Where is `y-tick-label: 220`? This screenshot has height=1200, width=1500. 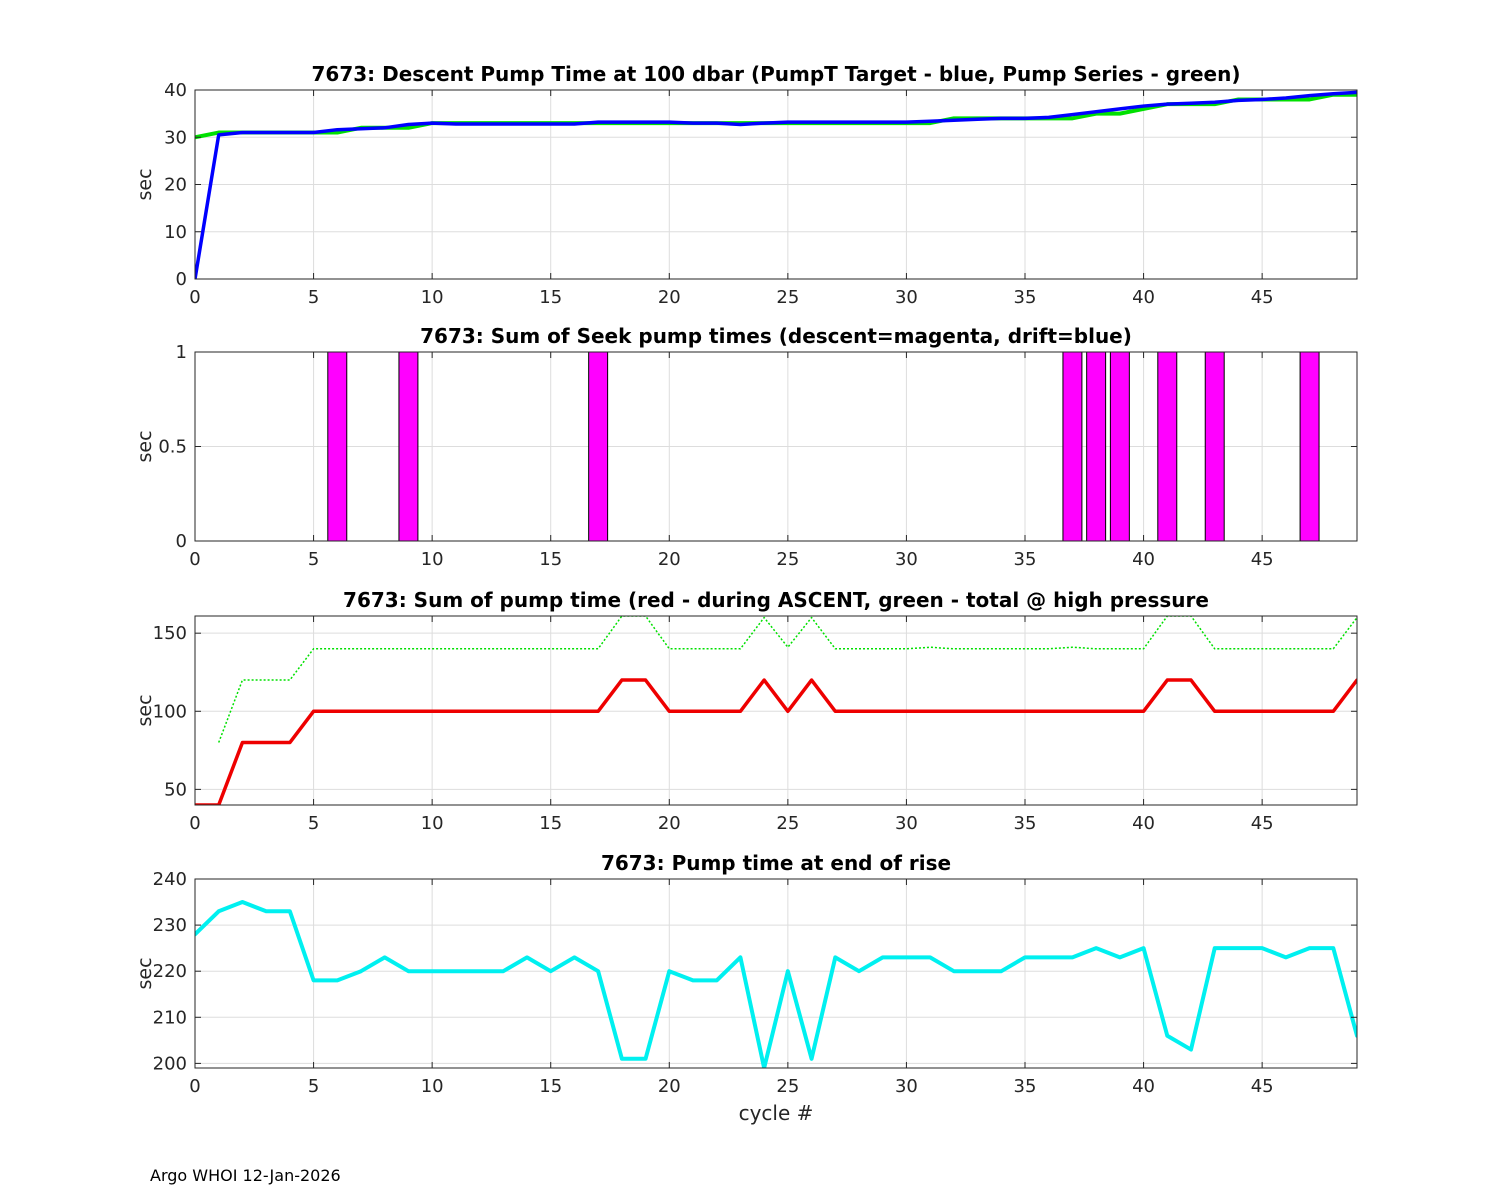 y-tick-label: 220 is located at coordinates (170, 971).